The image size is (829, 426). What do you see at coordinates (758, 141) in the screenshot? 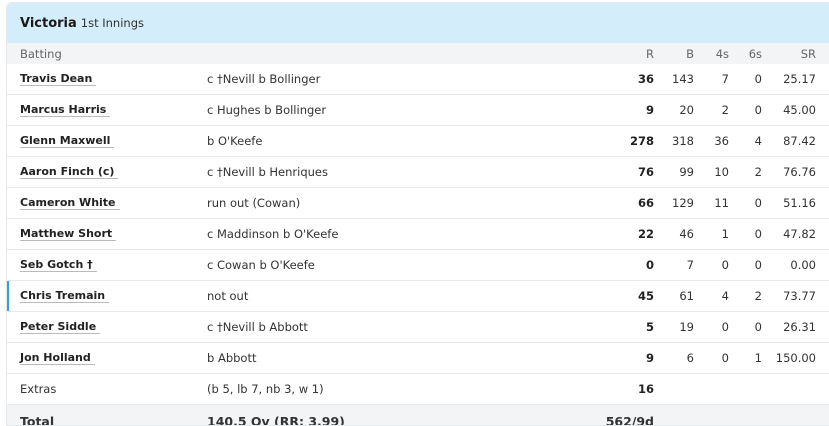
I see `sixes: 4` at bounding box center [758, 141].